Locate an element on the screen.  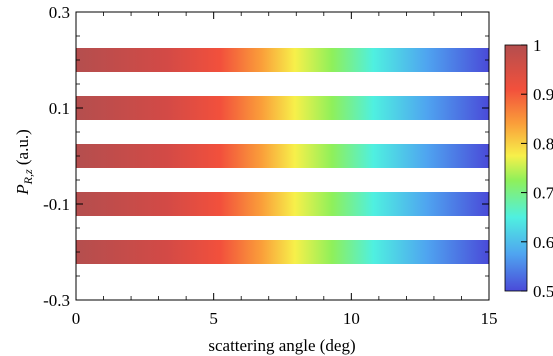
y-axis-label: PR,z (a.u.) is located at coordinates (24, 162).